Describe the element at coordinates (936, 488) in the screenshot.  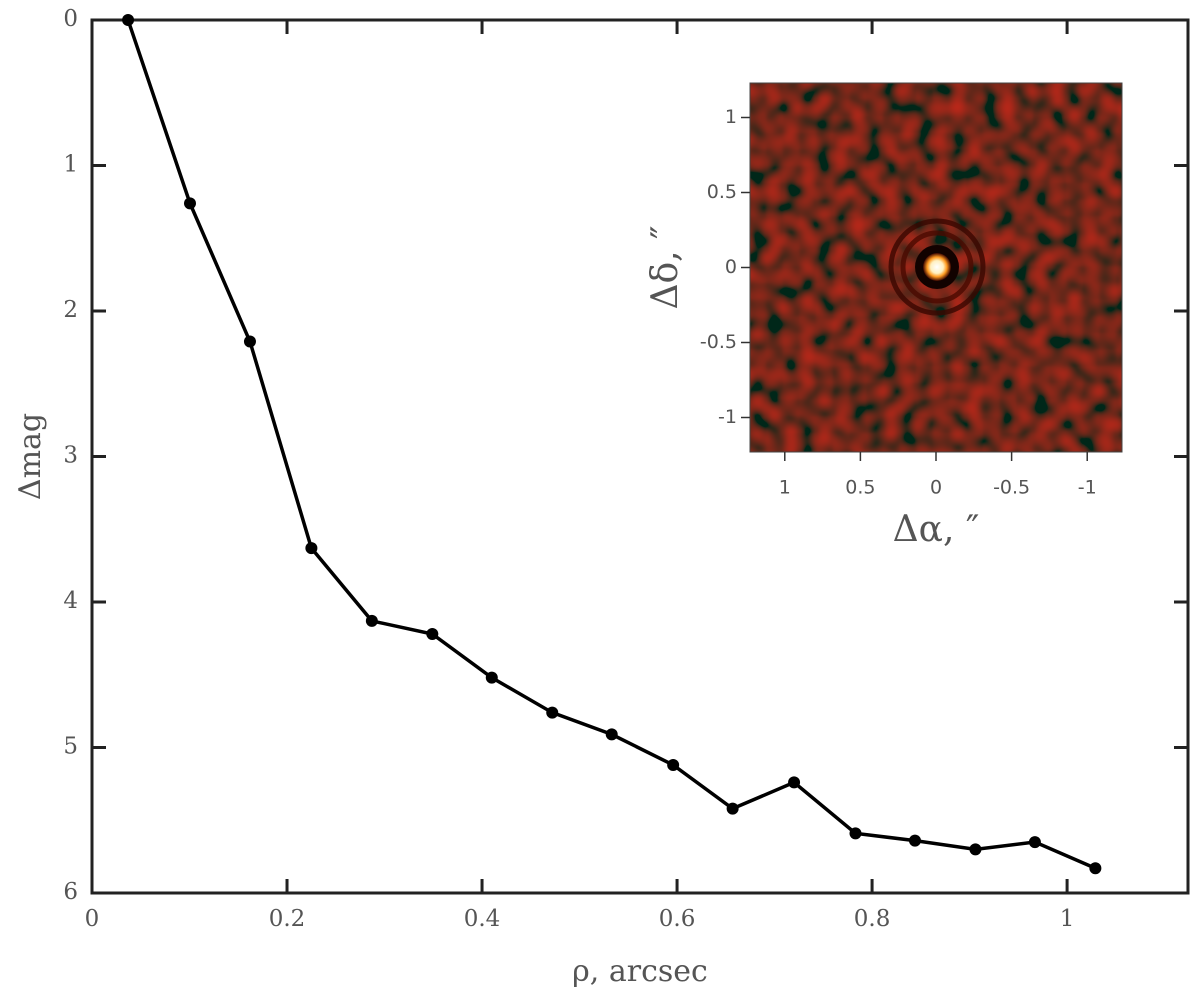
I see `inset-x-tick-label: 0` at that location.